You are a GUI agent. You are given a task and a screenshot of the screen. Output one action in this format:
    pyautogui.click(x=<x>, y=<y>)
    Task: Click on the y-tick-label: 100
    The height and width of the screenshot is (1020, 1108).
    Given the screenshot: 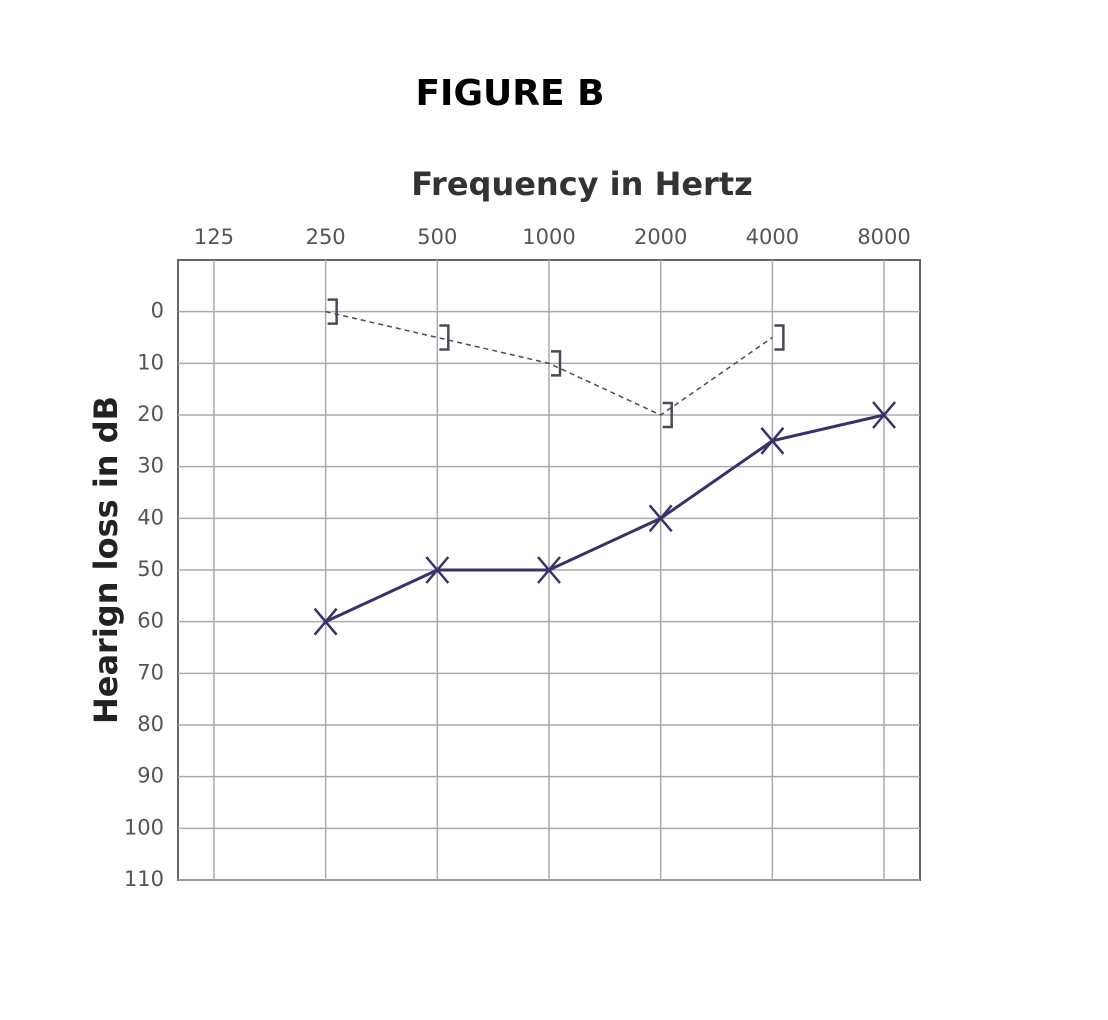 What is the action you would take?
    pyautogui.click(x=144, y=827)
    